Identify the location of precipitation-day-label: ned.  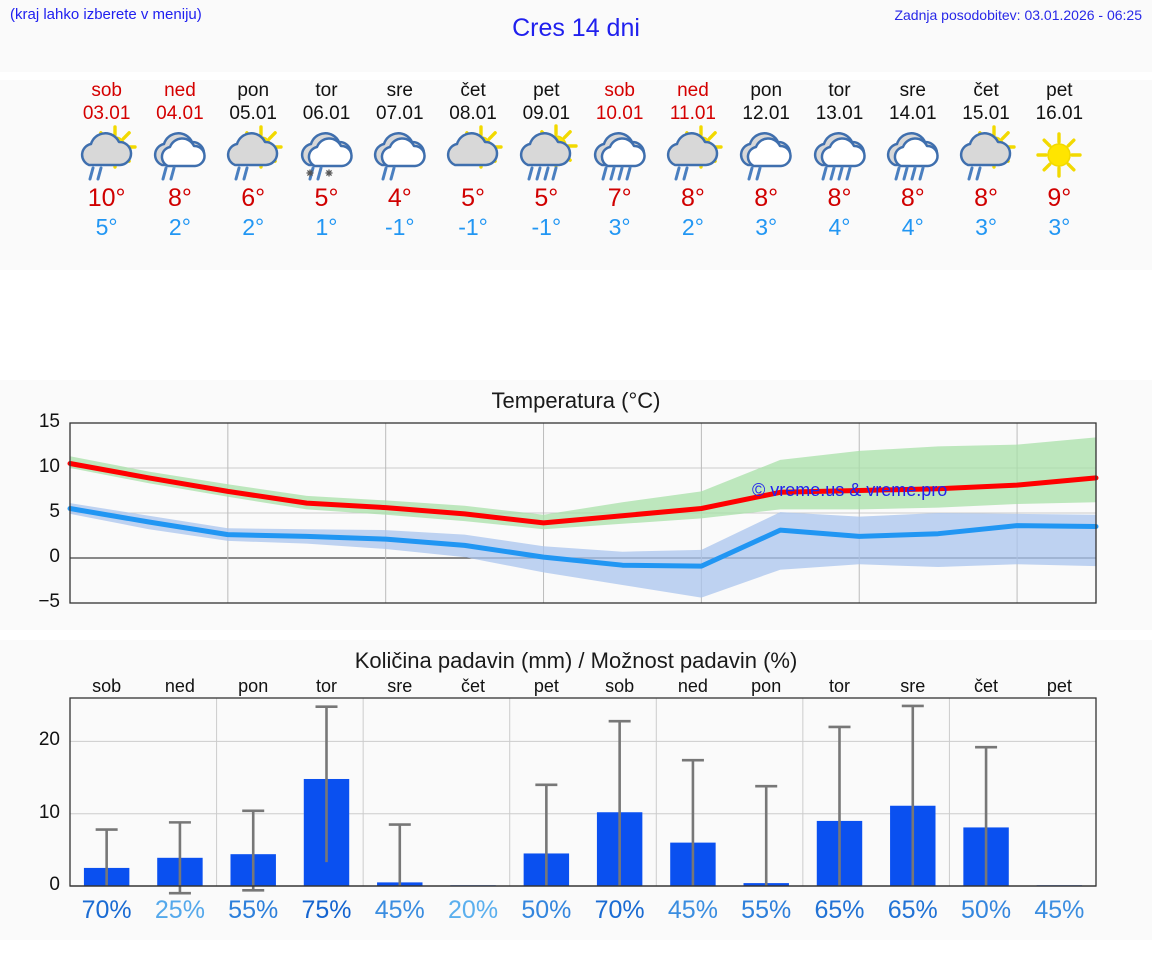
(179, 686).